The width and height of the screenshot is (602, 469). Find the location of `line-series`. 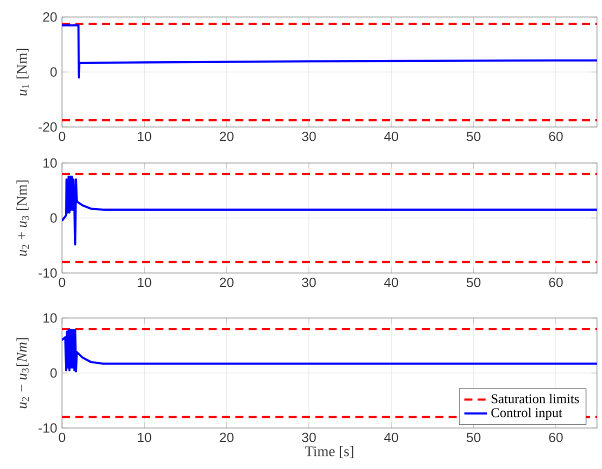

line-series is located at coordinates (329, 51).